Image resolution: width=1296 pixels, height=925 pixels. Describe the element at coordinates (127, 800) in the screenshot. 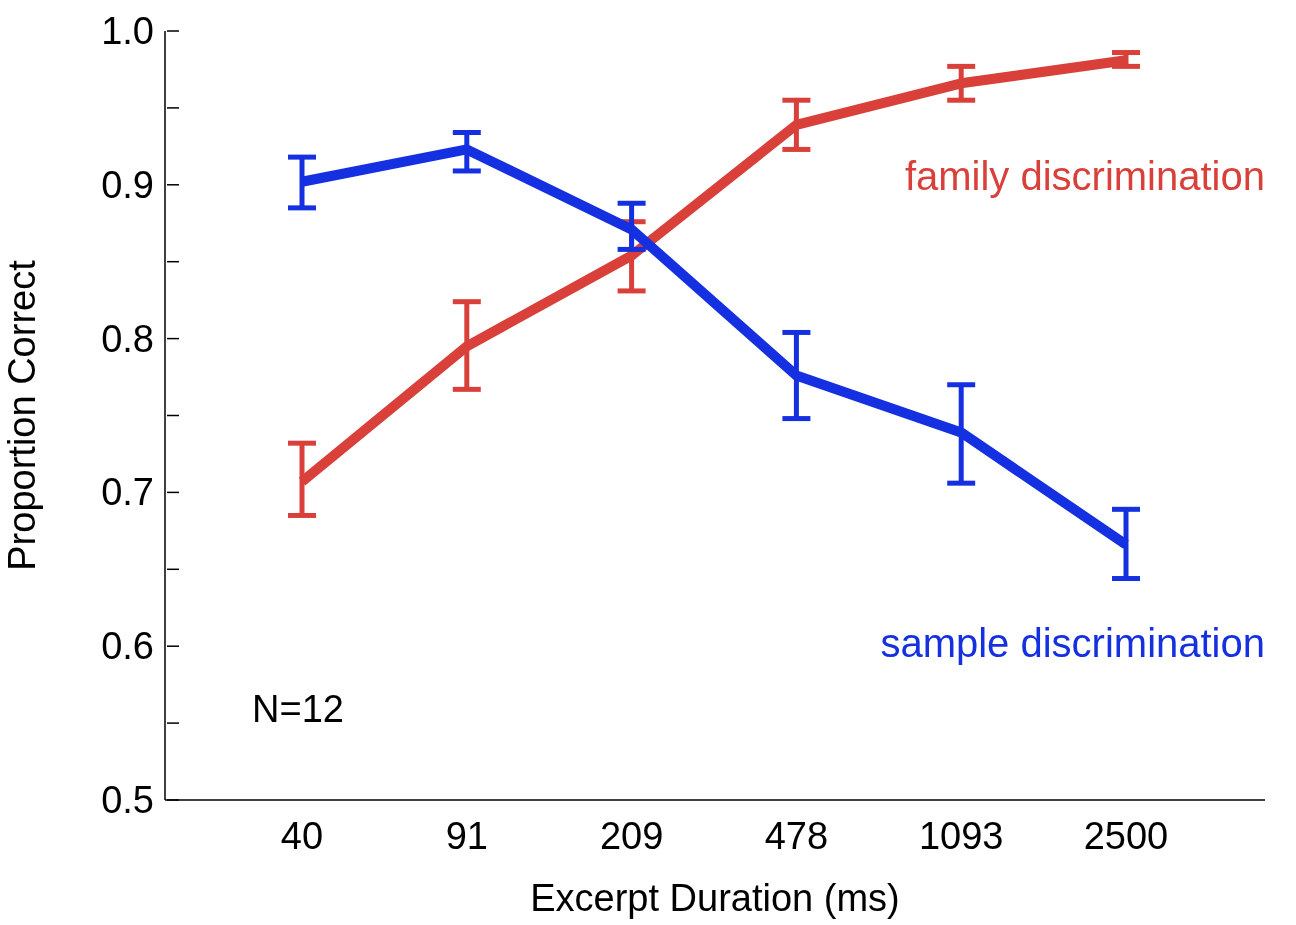

I see `y-tick-label: 0.5` at that location.